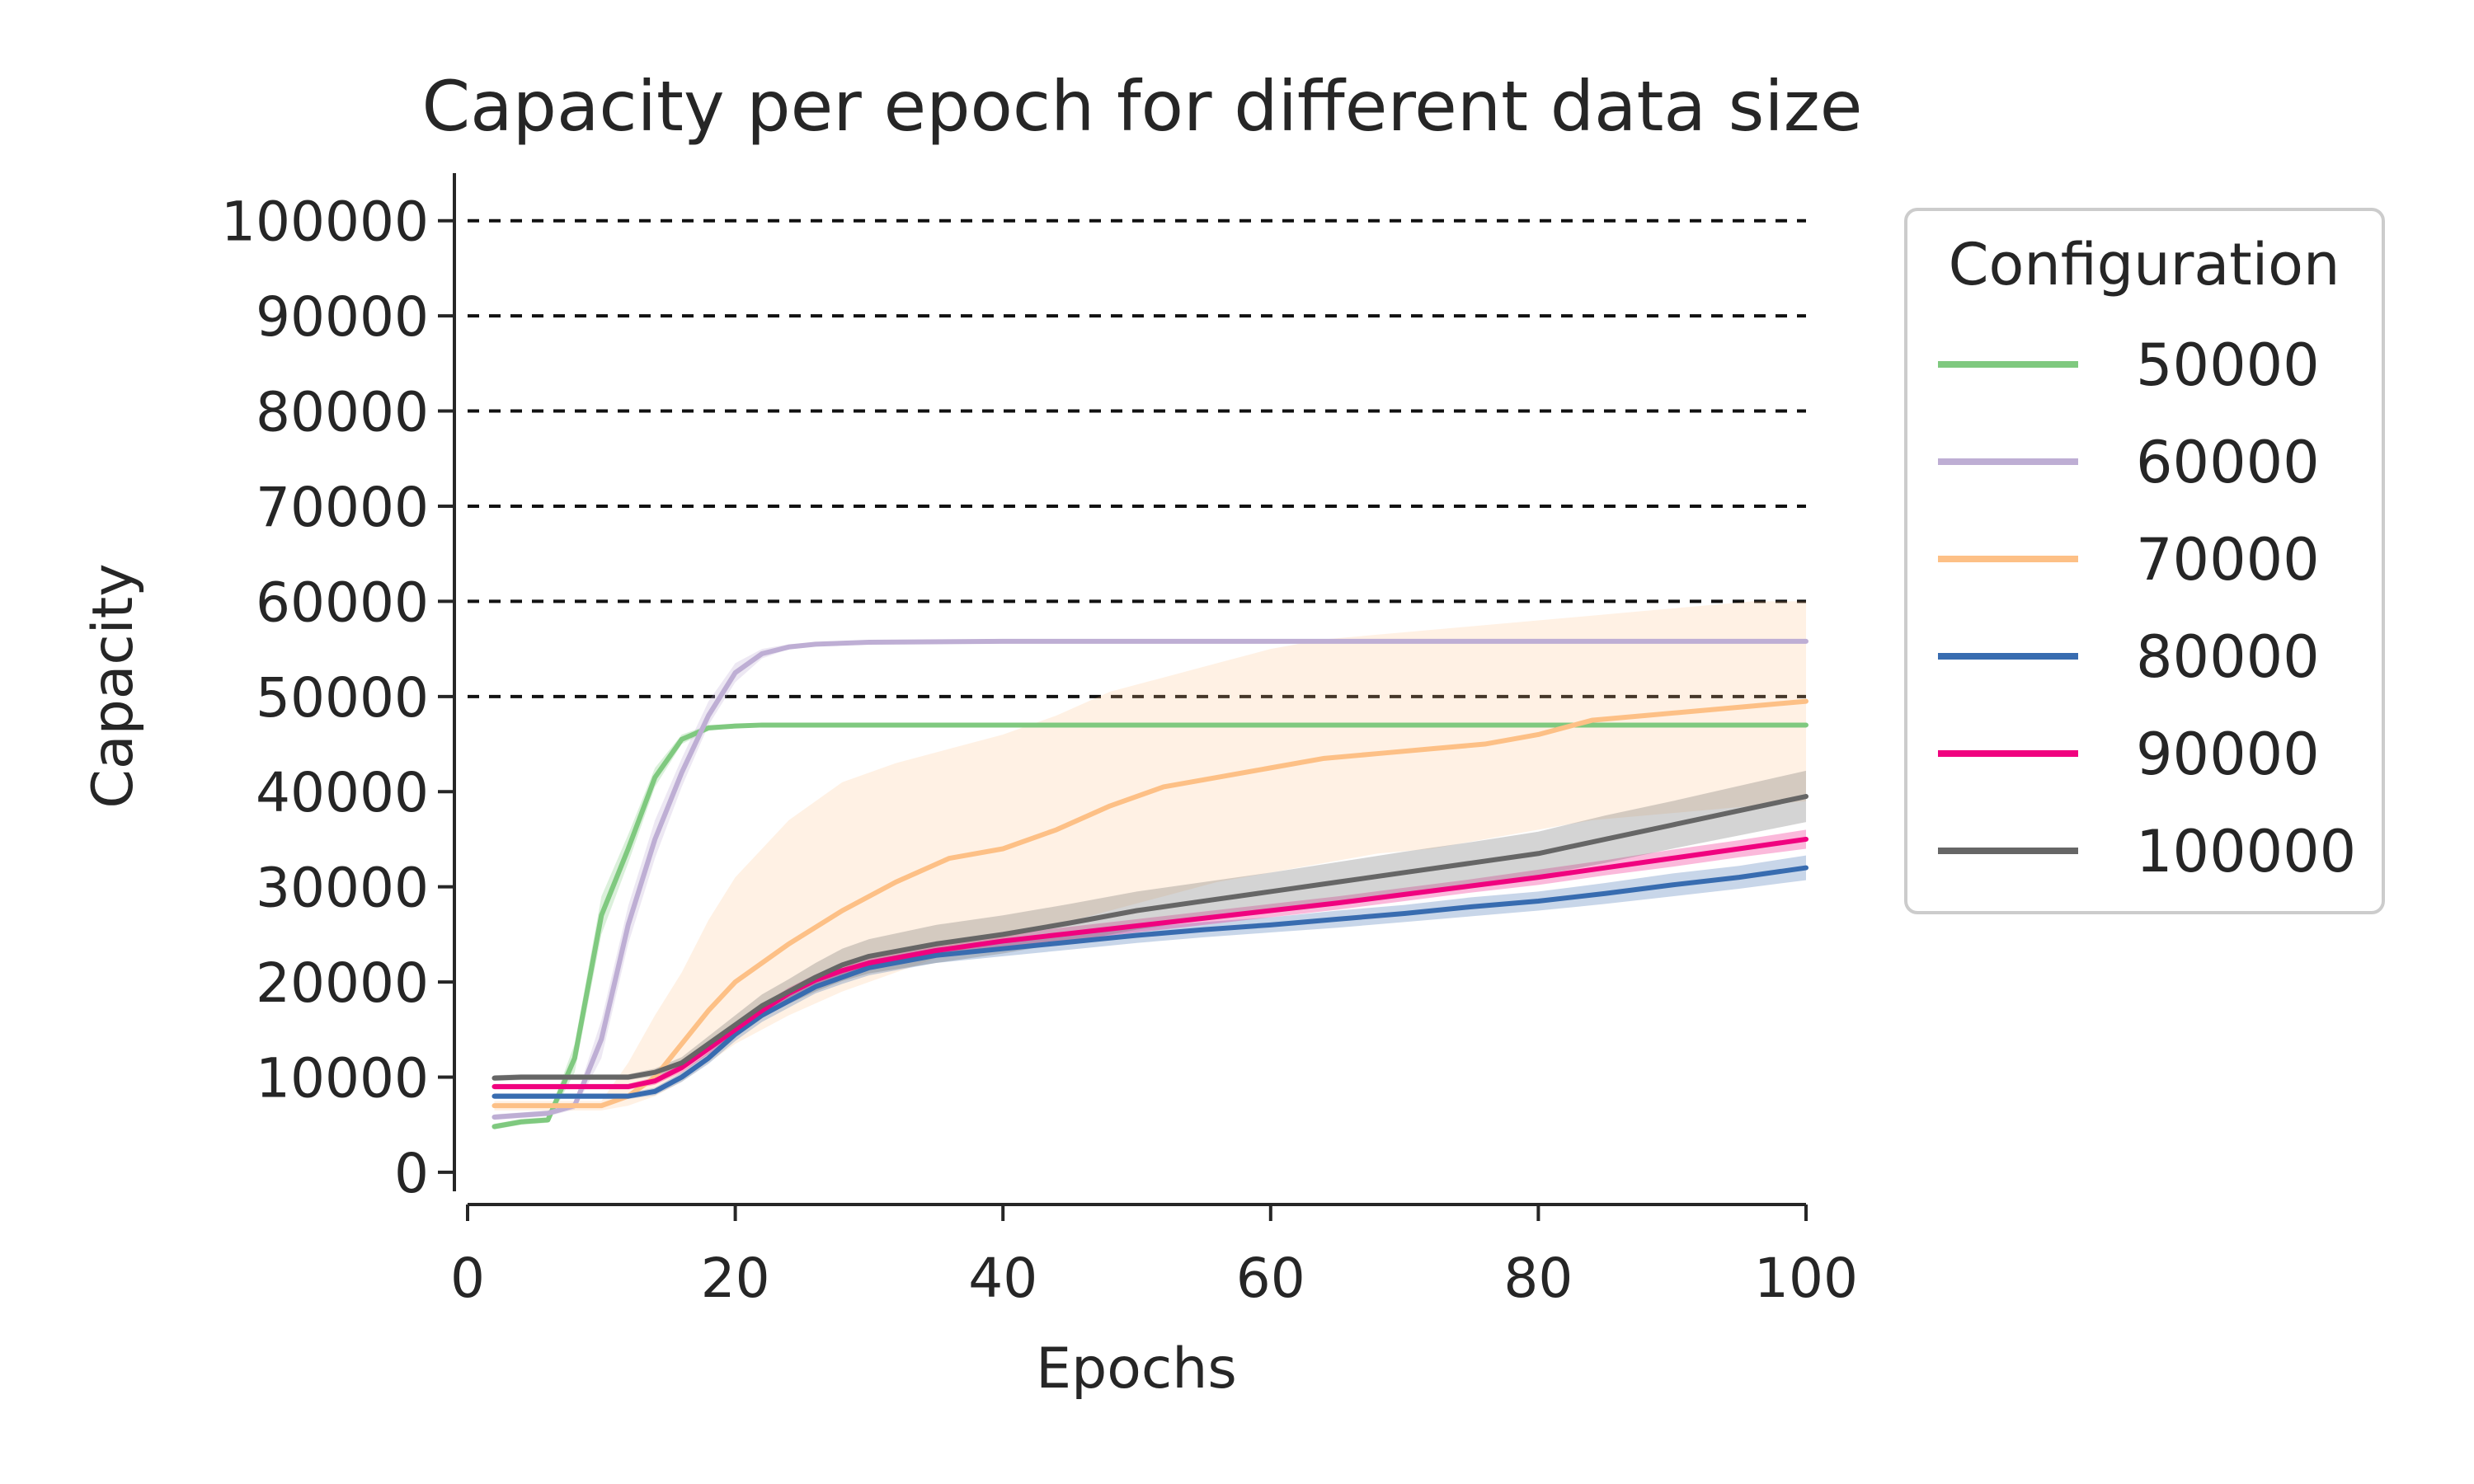 This screenshot has width=2474, height=1484. What do you see at coordinates (1136, 1369) in the screenshot?
I see `x-axis-label: Epochs` at bounding box center [1136, 1369].